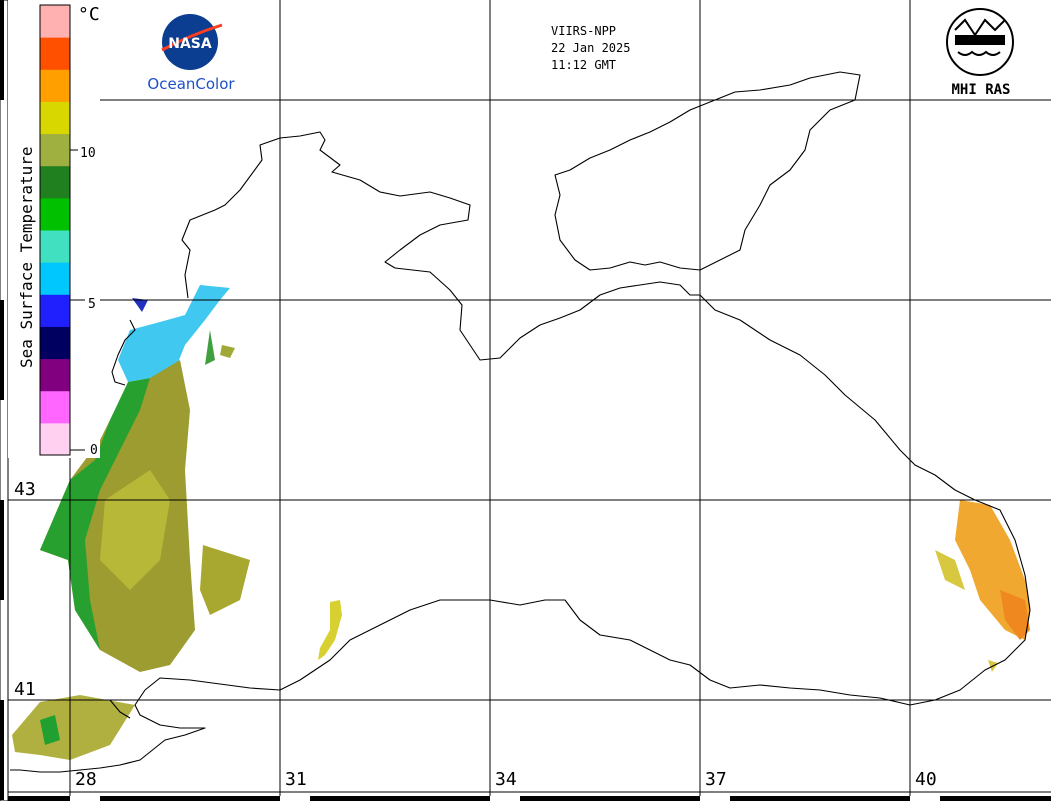 The width and height of the screenshot is (1051, 801). Describe the element at coordinates (191, 84) in the screenshot. I see `oceancolor-logo-text: OceanColor` at that location.